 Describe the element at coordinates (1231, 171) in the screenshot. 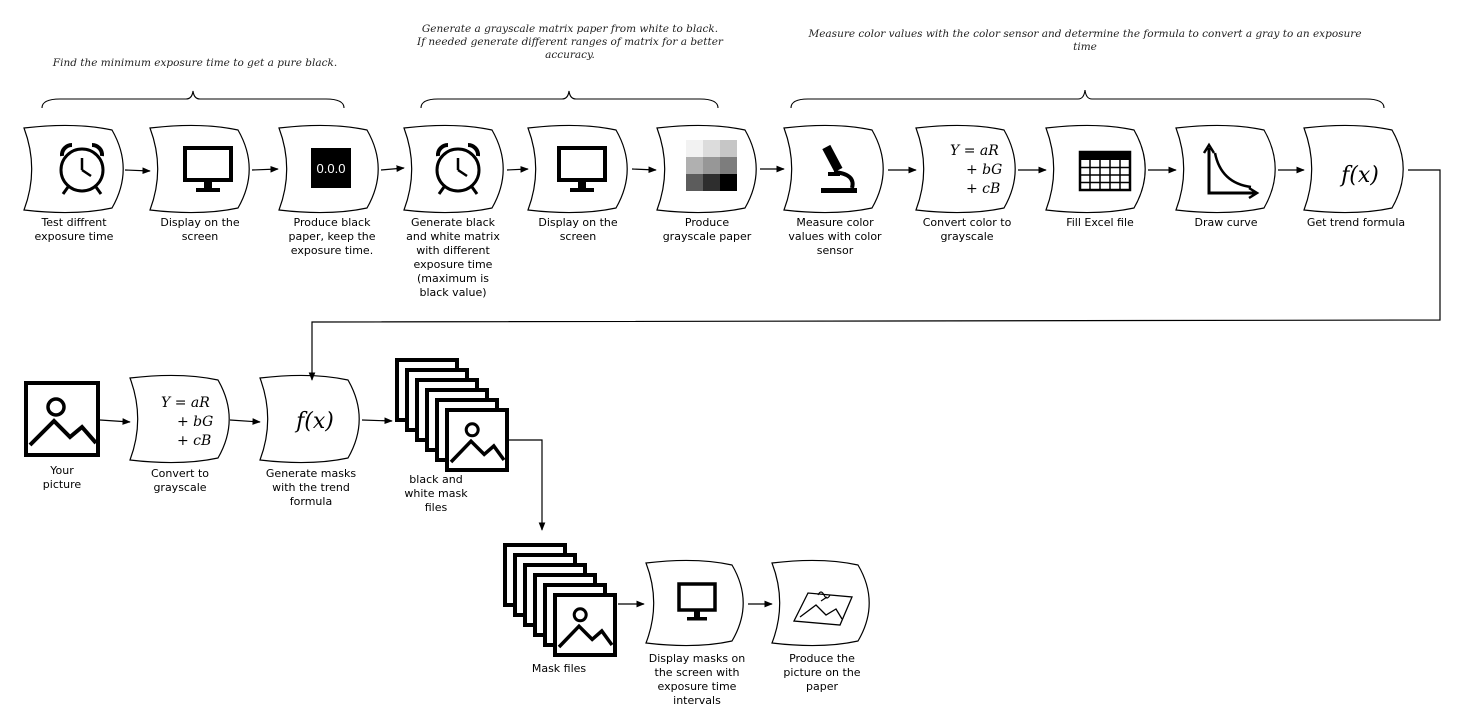

I see `curve-chart-icon` at that location.